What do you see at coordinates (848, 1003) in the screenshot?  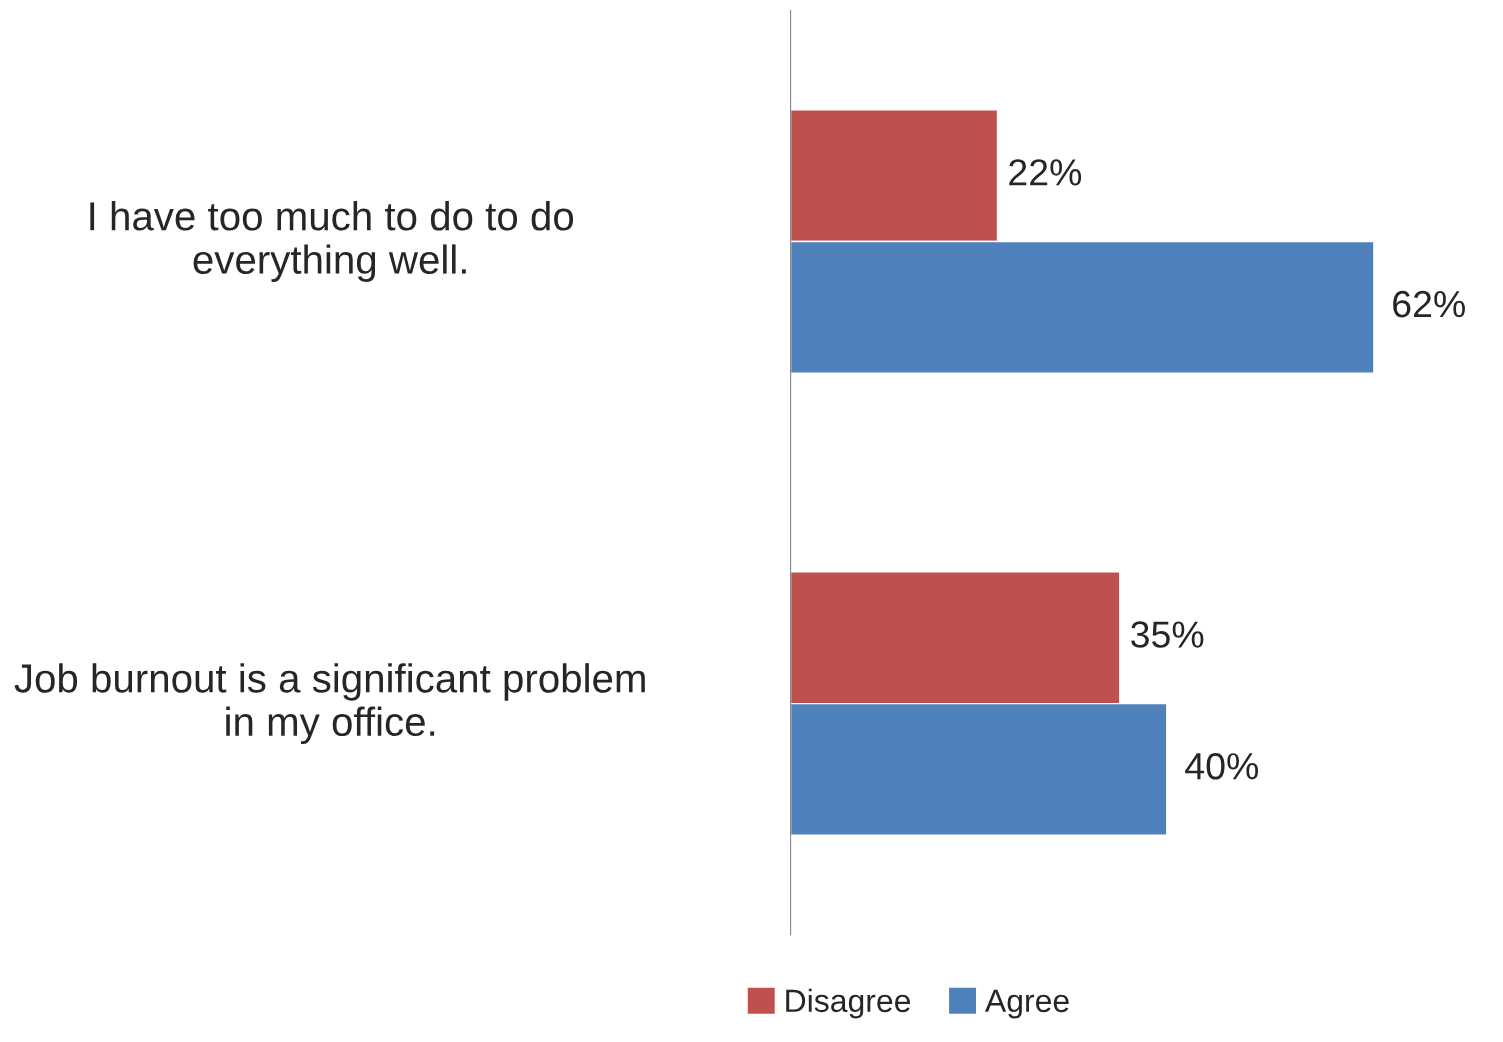 I see `legend-label: Disagree` at bounding box center [848, 1003].